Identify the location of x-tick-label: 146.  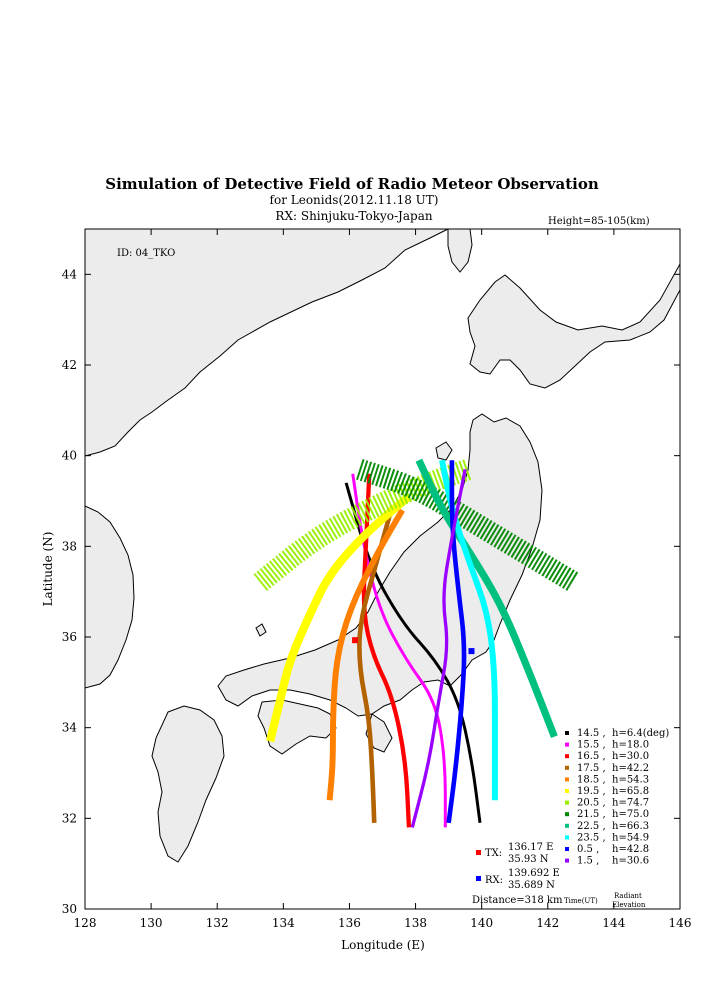
(680, 923).